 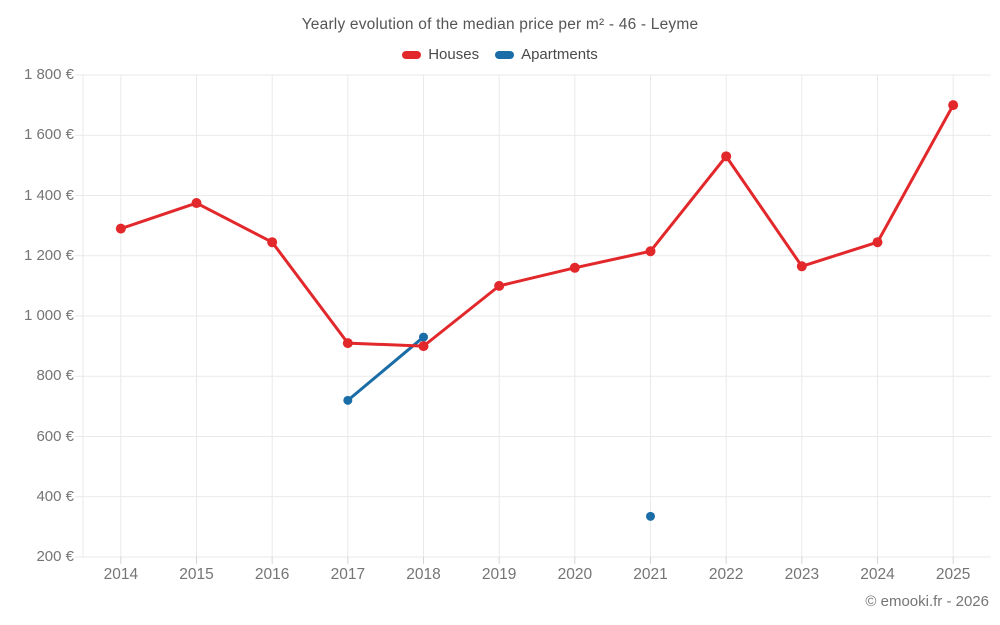 What do you see at coordinates (121, 574) in the screenshot?
I see `x-axis-tick-label: 2014` at bounding box center [121, 574].